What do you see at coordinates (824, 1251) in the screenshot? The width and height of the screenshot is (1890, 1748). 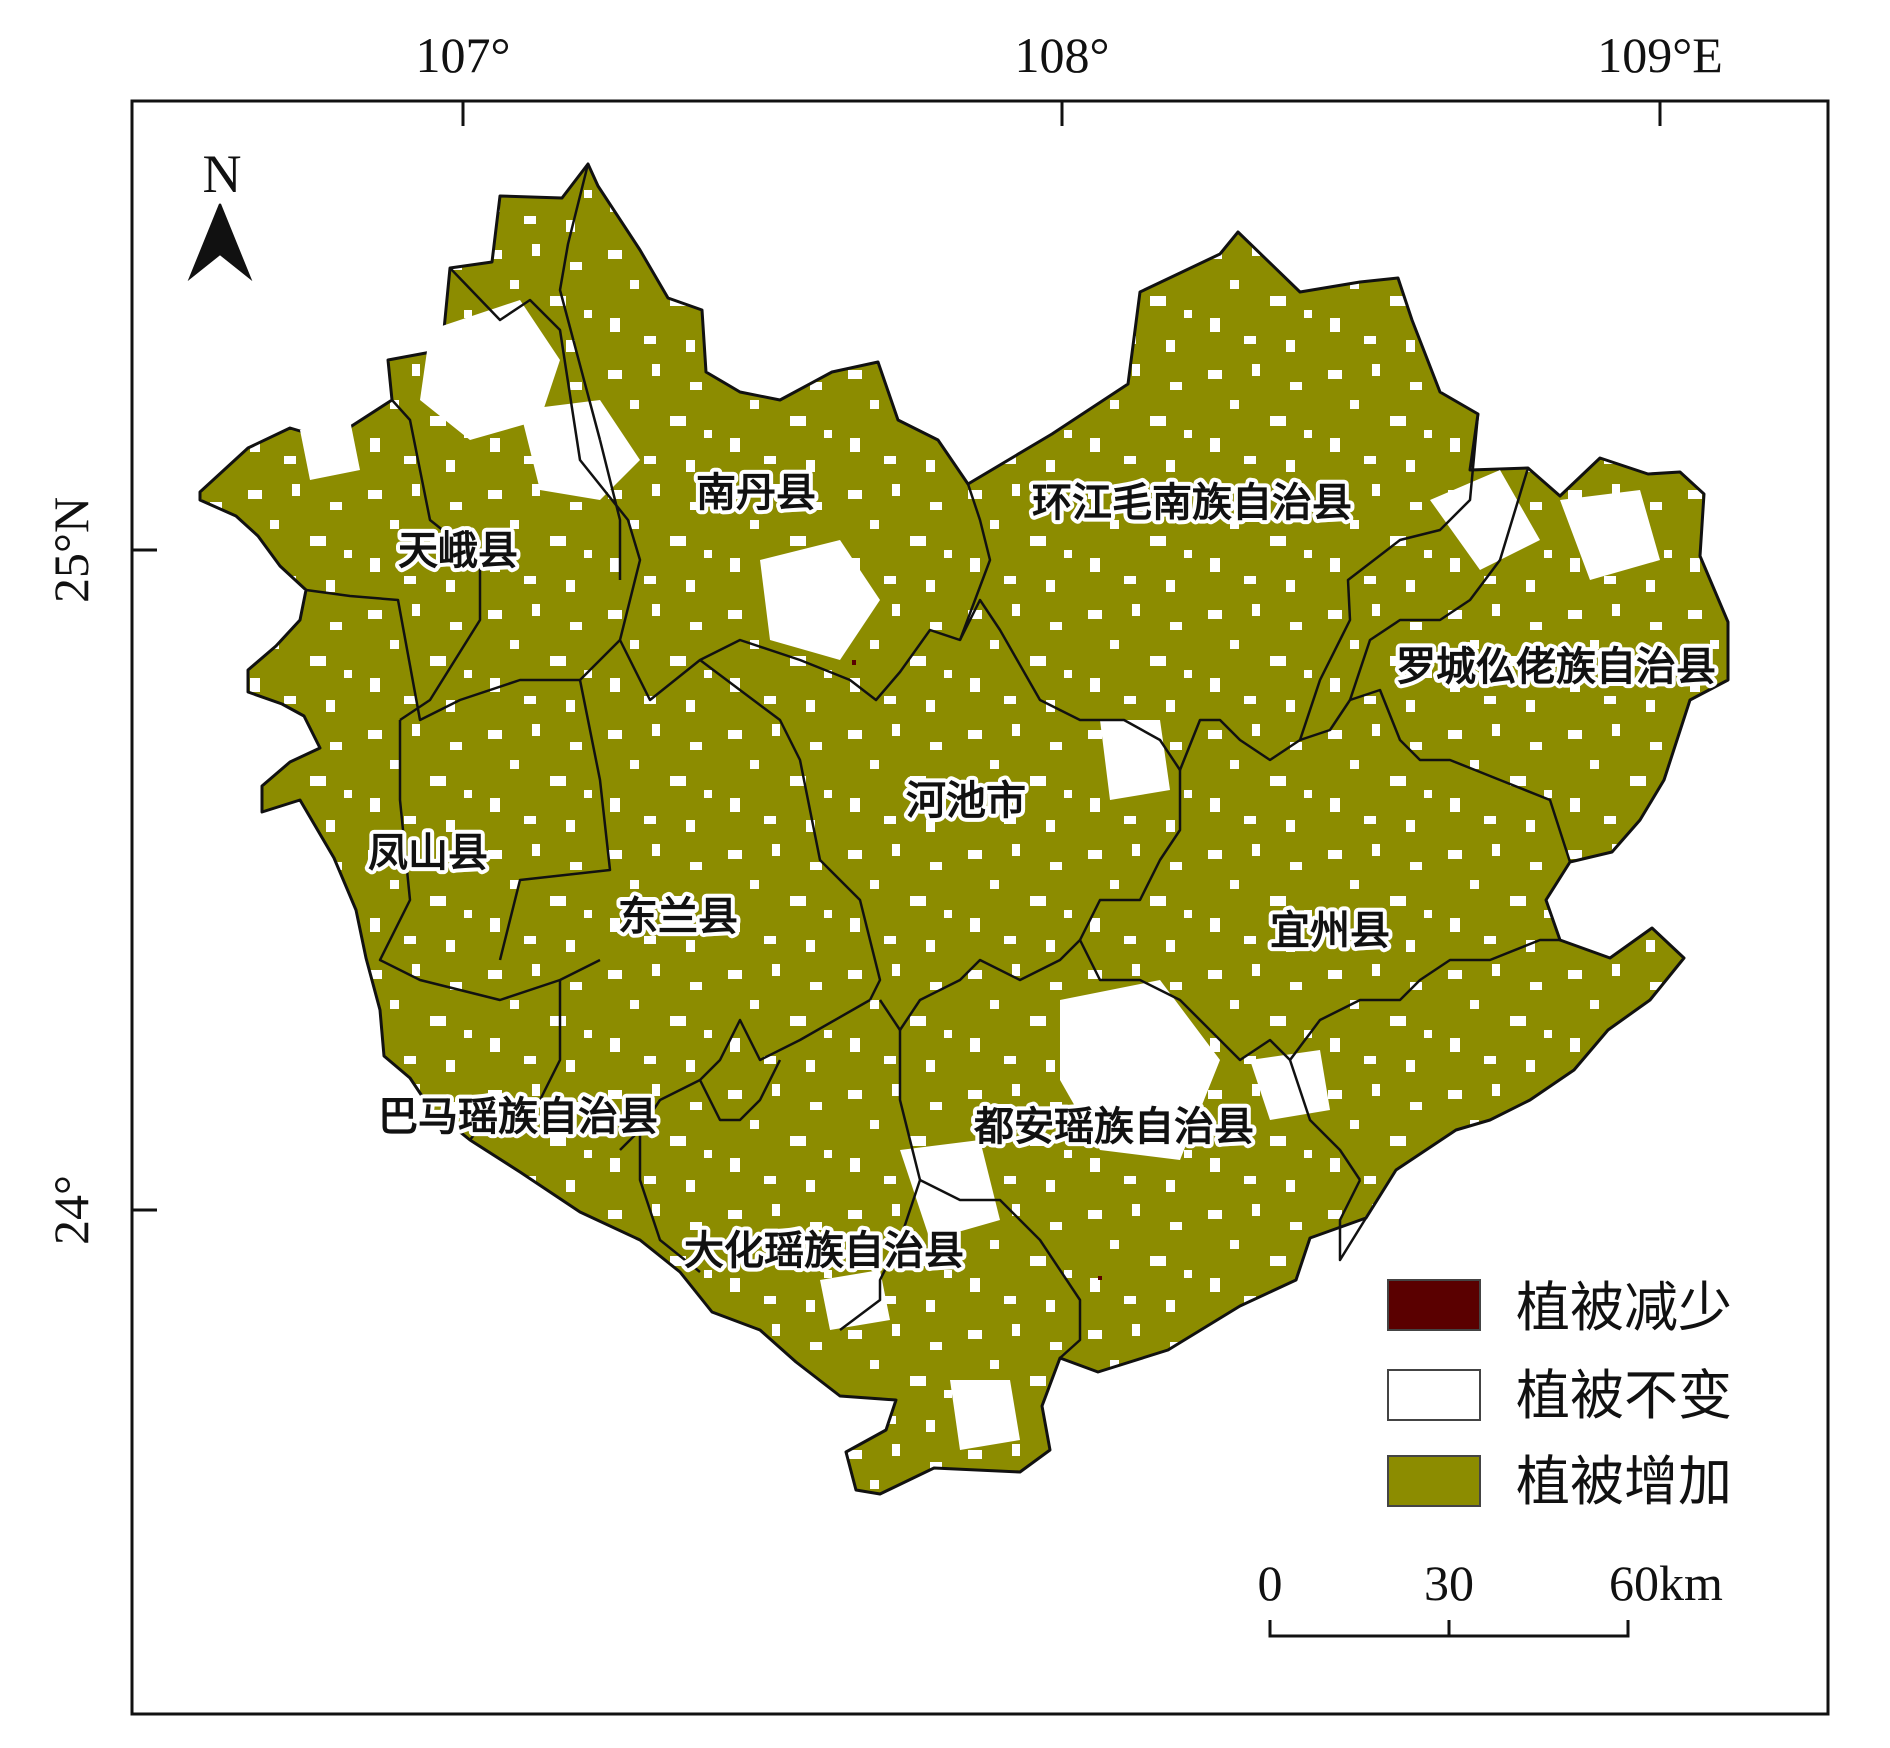 I see `label-dahua: 大化瑶族自治县` at bounding box center [824, 1251].